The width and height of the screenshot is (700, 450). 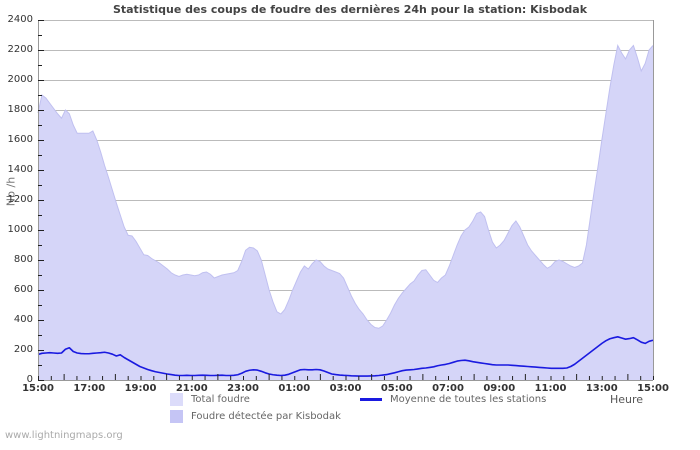 I want to click on x-tick-label: 21:00, so click(x=191, y=388).